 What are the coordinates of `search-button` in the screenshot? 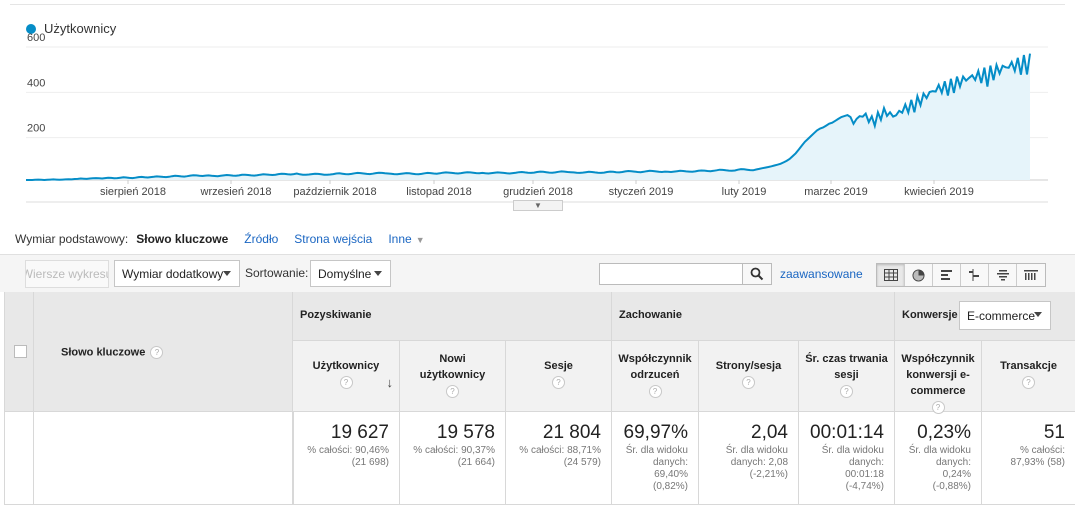 It's located at (757, 274).